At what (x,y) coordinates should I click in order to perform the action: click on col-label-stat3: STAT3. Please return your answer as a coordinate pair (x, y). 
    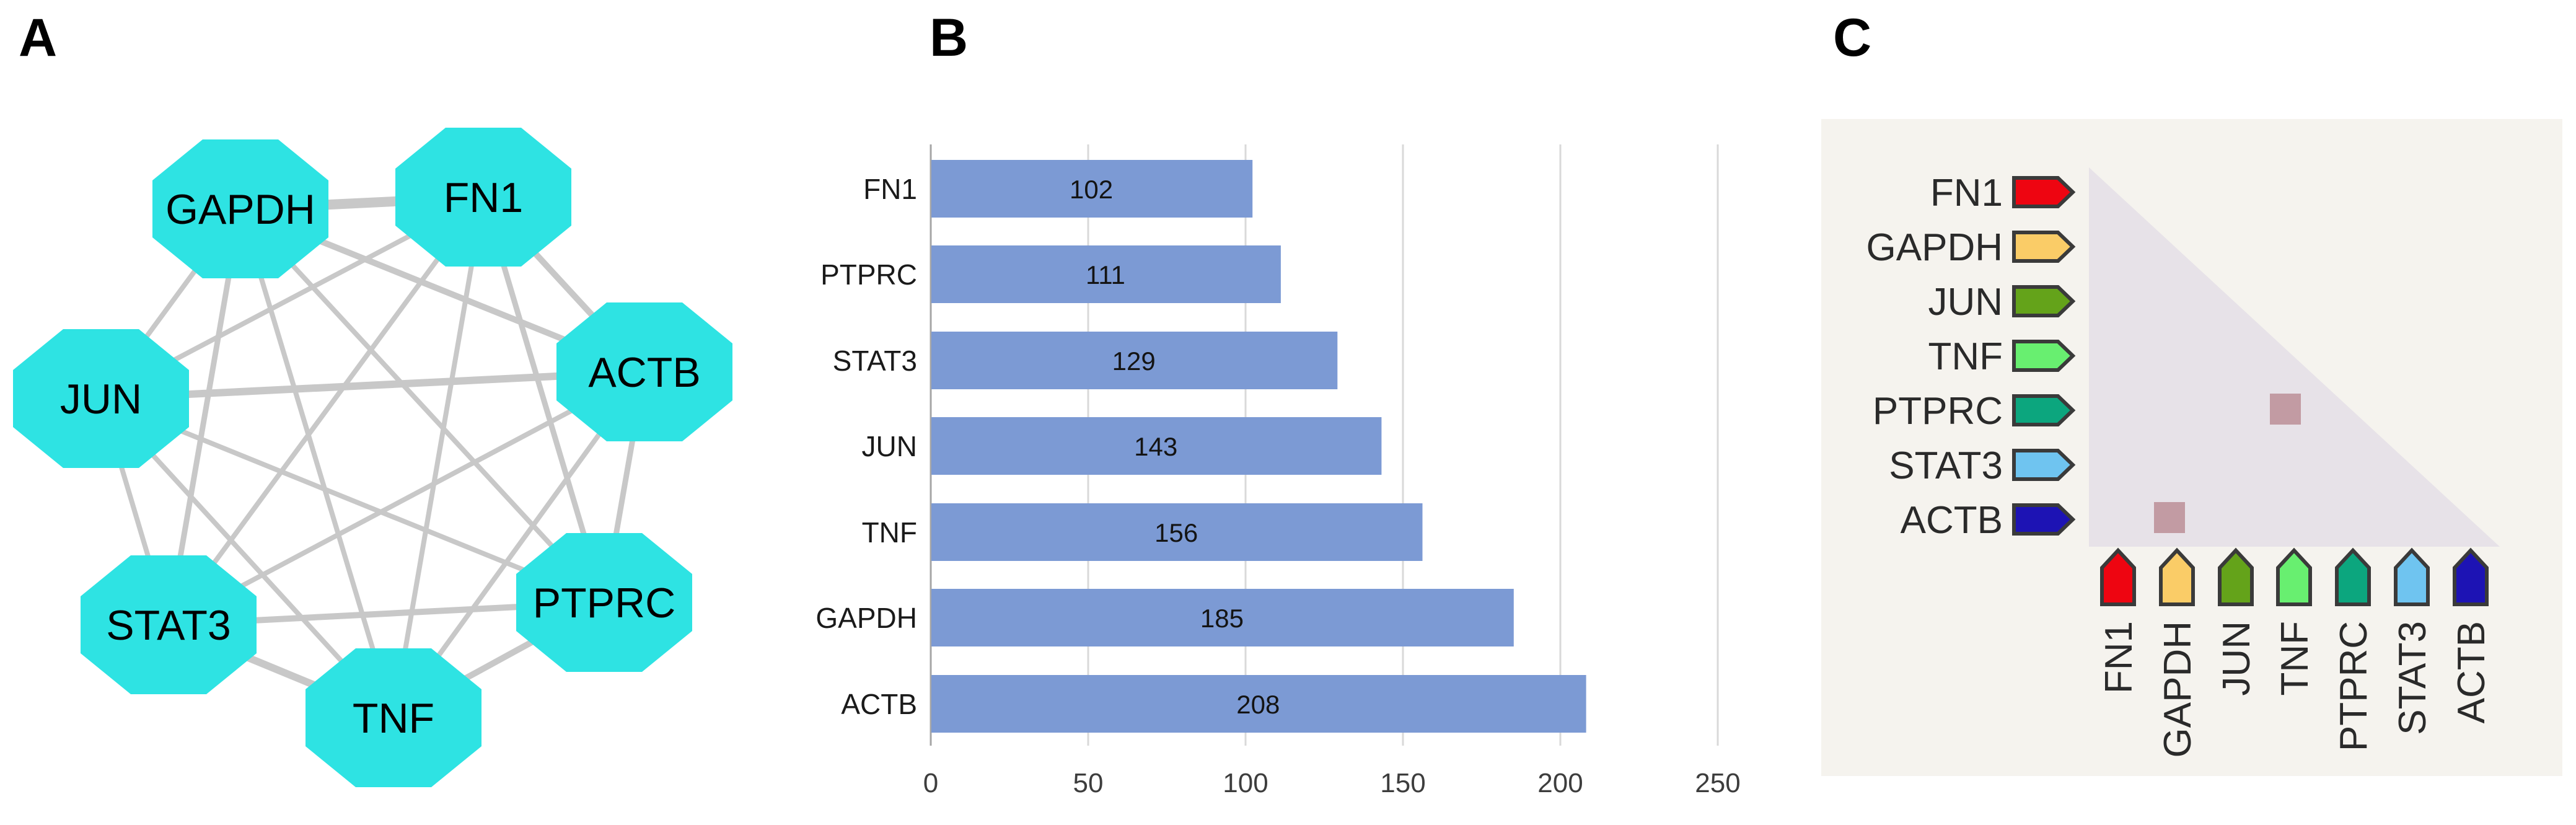
    Looking at the image, I should click on (2413, 678).